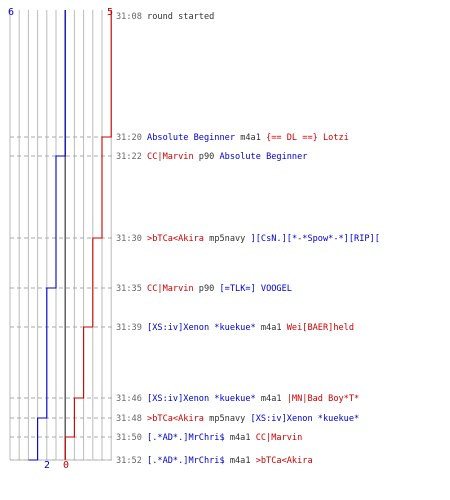  I want to click on event-row: 31:22 CC|Marvin p90 Absolute Beginner, so click(211, 157).